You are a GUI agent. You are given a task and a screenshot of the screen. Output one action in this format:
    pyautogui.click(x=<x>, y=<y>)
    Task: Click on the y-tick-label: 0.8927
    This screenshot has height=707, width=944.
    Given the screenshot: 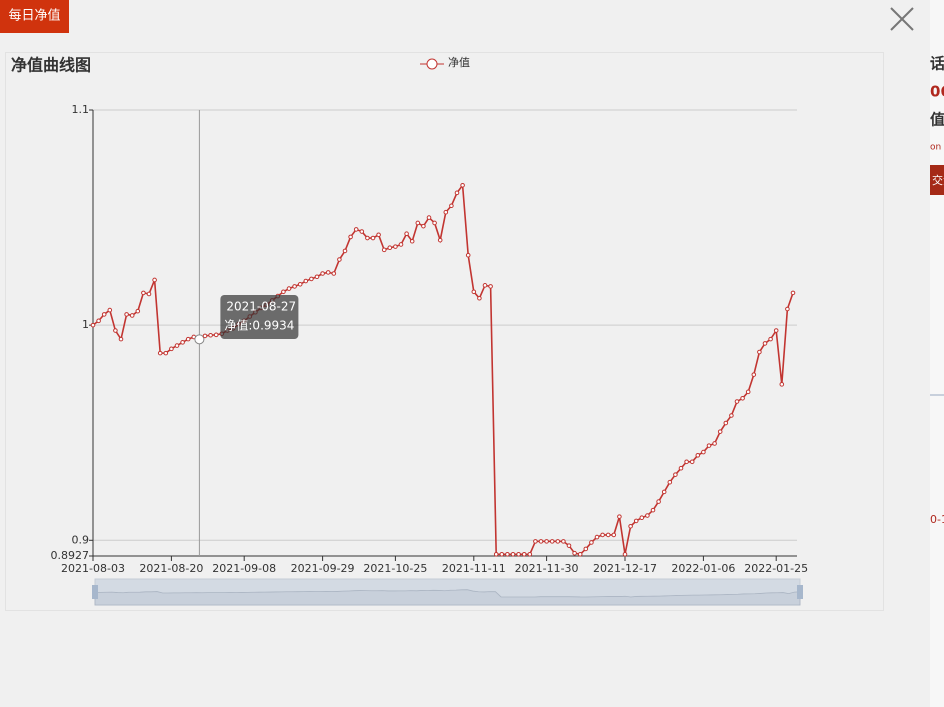 What is the action you would take?
    pyautogui.click(x=70, y=555)
    